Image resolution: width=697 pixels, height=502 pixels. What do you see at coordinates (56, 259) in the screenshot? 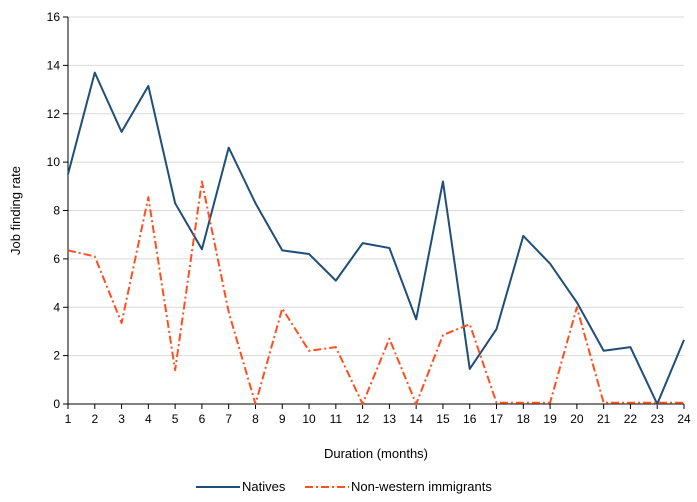
I see `y-tick-label: 6` at bounding box center [56, 259].